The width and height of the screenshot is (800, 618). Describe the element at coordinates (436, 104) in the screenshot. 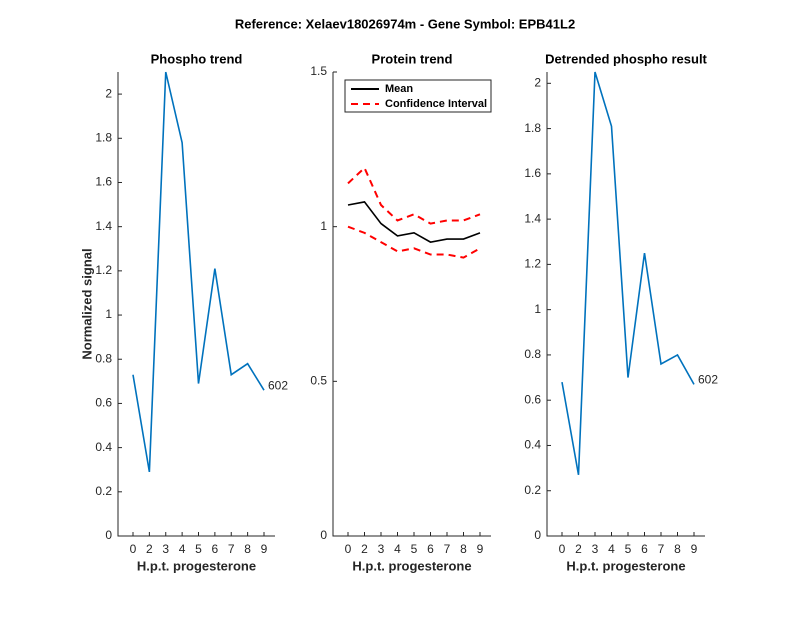

I see `legend-label: Confidence Interval` at that location.